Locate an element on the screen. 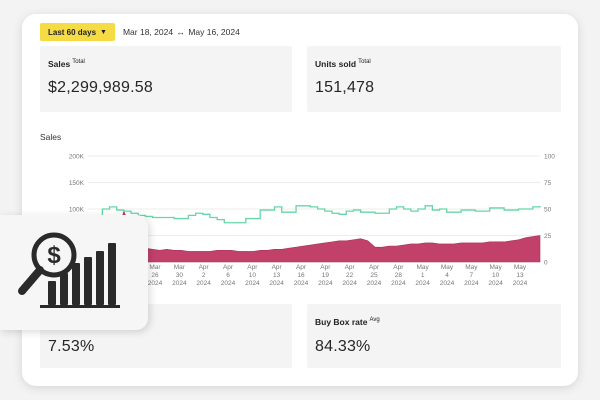  x-axis-tick: 26 is located at coordinates (155, 275).